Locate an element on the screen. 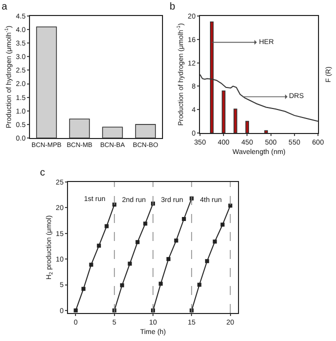 The width and height of the screenshot is (336, 341). chart-title: b is located at coordinates (173, 6).